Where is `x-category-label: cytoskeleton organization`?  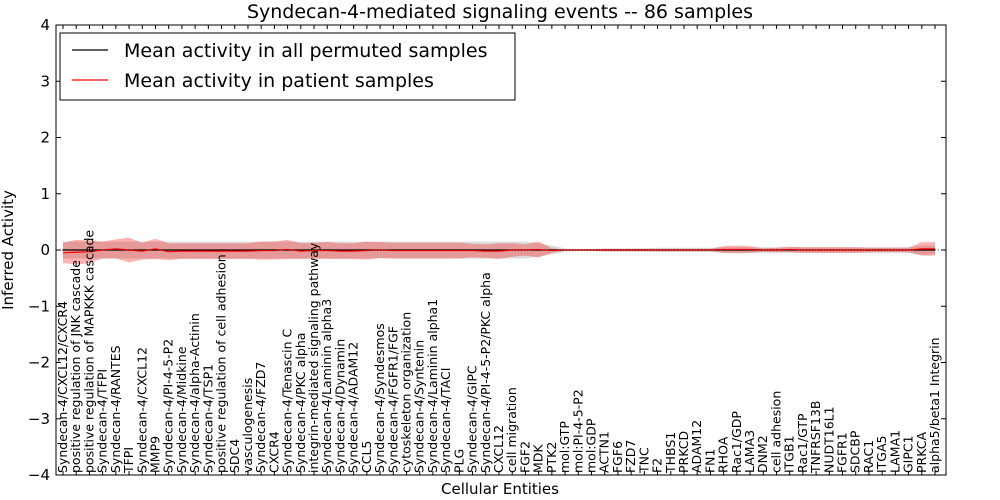
x-category-label: cytoskeleton organization is located at coordinates (406, 392).